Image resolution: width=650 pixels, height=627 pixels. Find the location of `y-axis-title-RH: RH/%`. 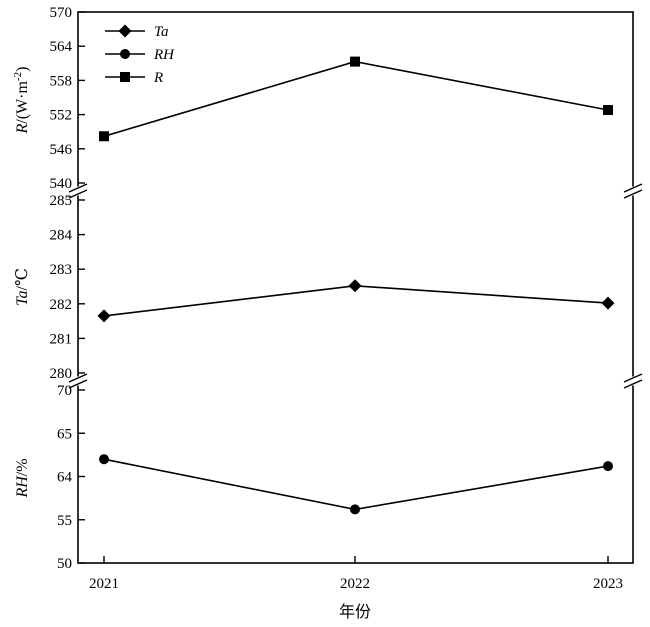

y-axis-title-RH: RH/% is located at coordinates (22, 478).